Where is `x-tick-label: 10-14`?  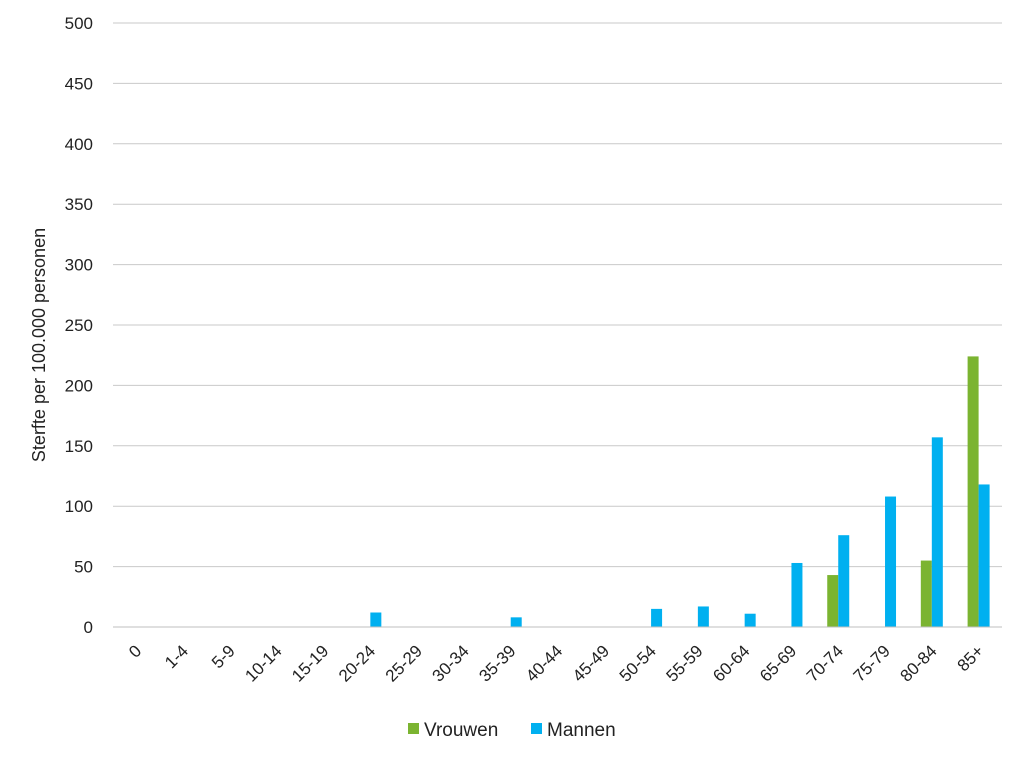
x-tick-label: 10-14 is located at coordinates (263, 663).